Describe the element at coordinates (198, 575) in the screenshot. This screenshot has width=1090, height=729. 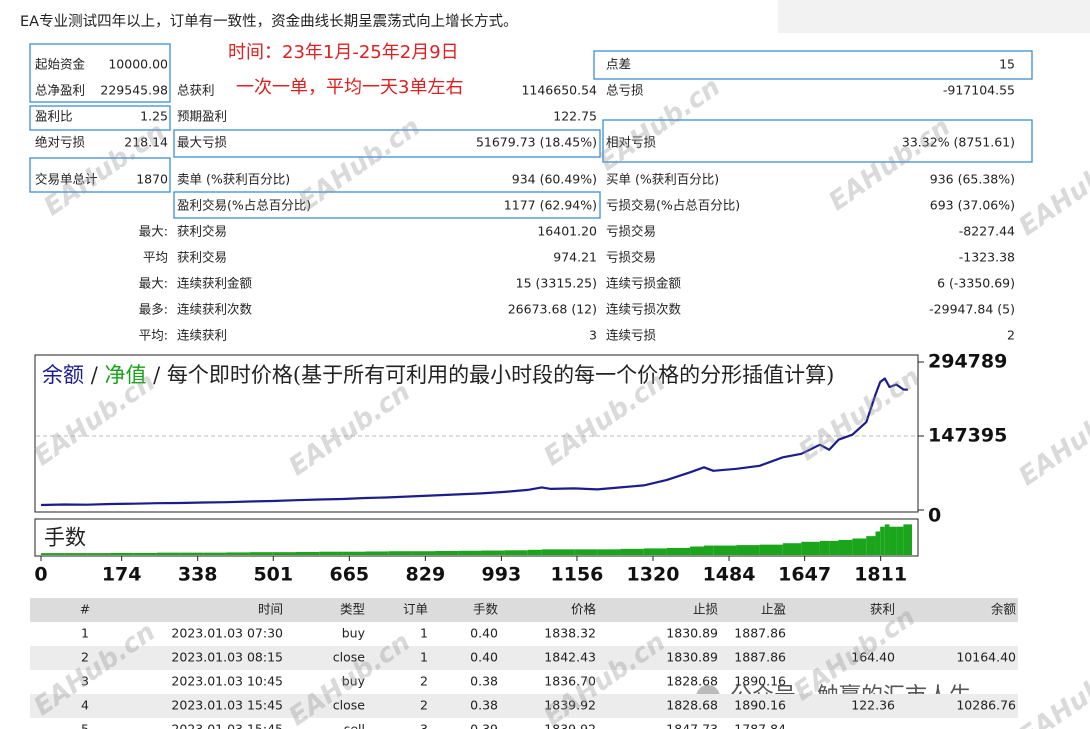
I see `x-tick-label: 338` at that location.